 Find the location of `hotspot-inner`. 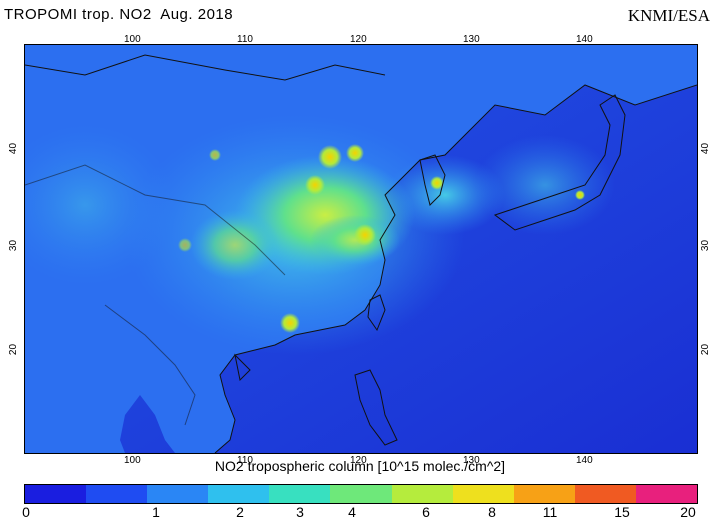

hotspot-inner is located at coordinates (215, 155).